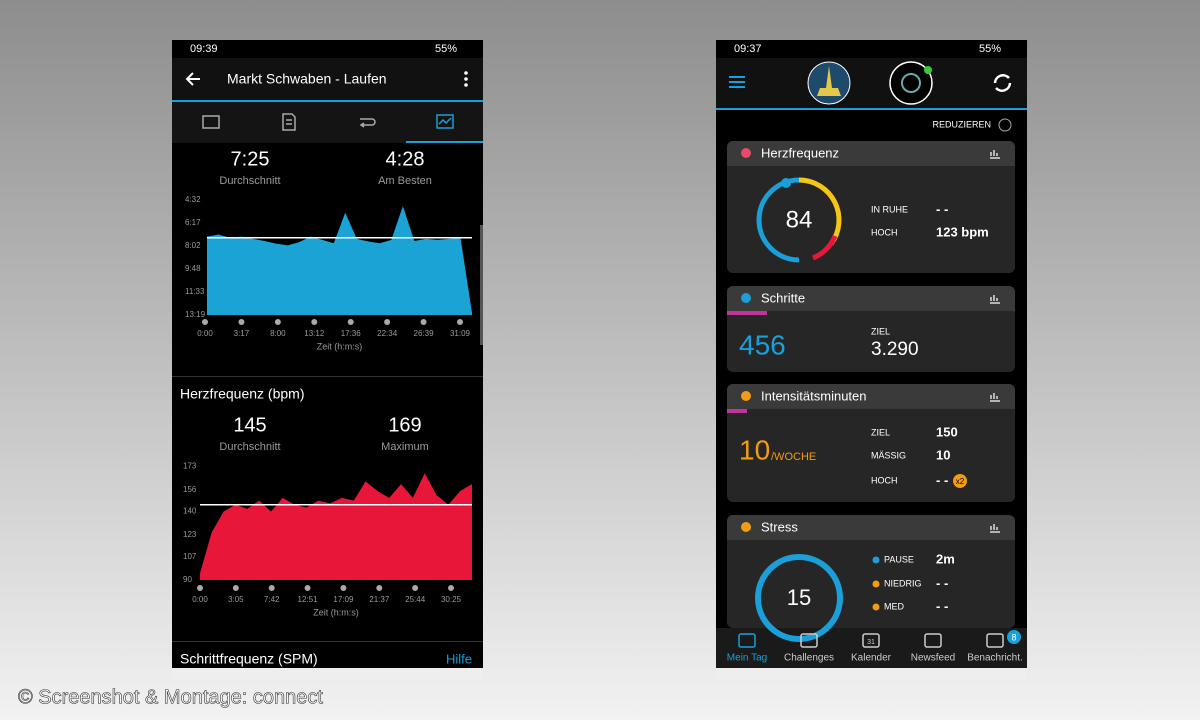 This screenshot has height=720, width=1200. What do you see at coordinates (242, 333) in the screenshot?
I see `x-tick-label: 3:17` at bounding box center [242, 333].